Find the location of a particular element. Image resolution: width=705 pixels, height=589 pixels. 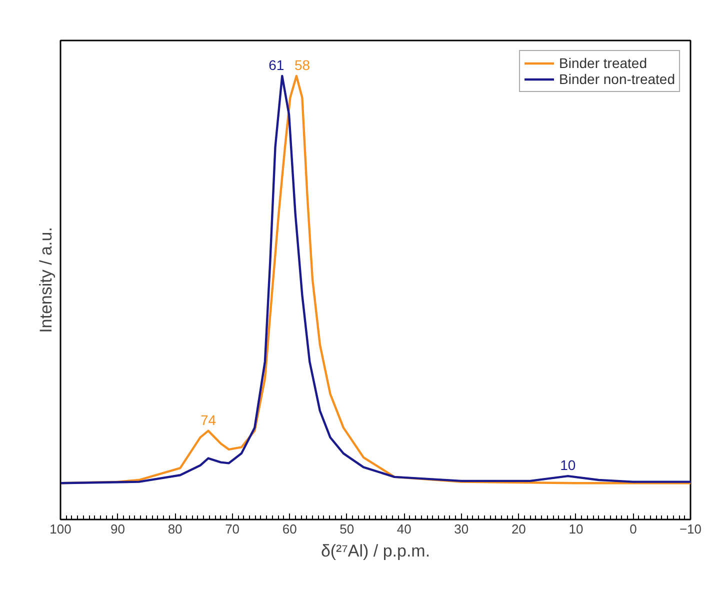

x-tick-label: 70 is located at coordinates (232, 529).